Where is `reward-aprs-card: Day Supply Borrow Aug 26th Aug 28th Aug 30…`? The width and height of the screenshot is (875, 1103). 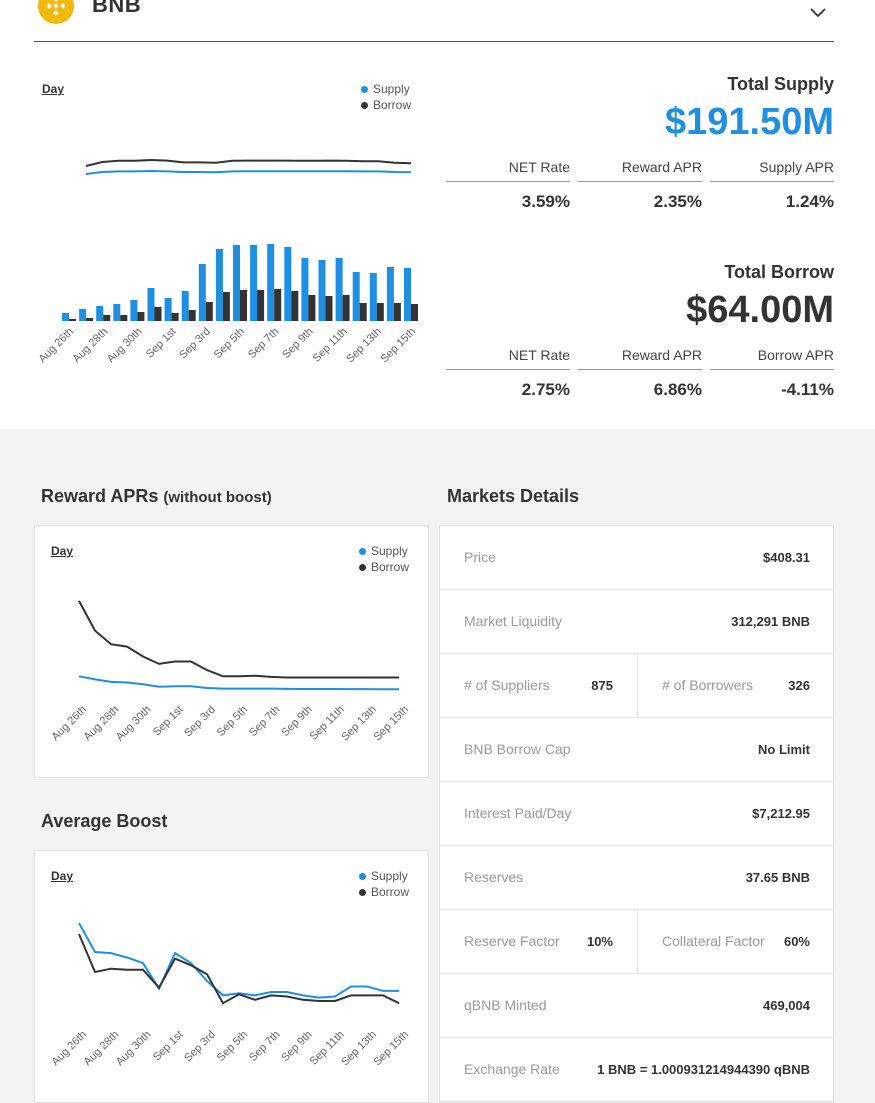
reward-aprs-card: Day Supply Borrow Aug 26th Aug 28th Aug 30… is located at coordinates (231, 651).